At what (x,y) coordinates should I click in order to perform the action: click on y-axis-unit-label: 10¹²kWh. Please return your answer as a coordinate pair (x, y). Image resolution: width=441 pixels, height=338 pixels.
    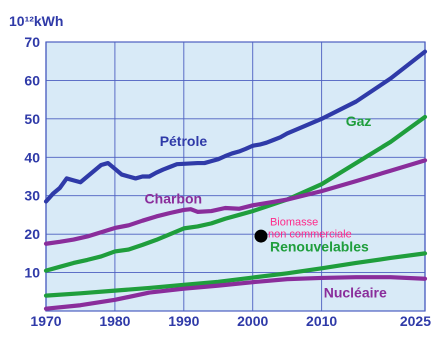
    Looking at the image, I should click on (36, 21).